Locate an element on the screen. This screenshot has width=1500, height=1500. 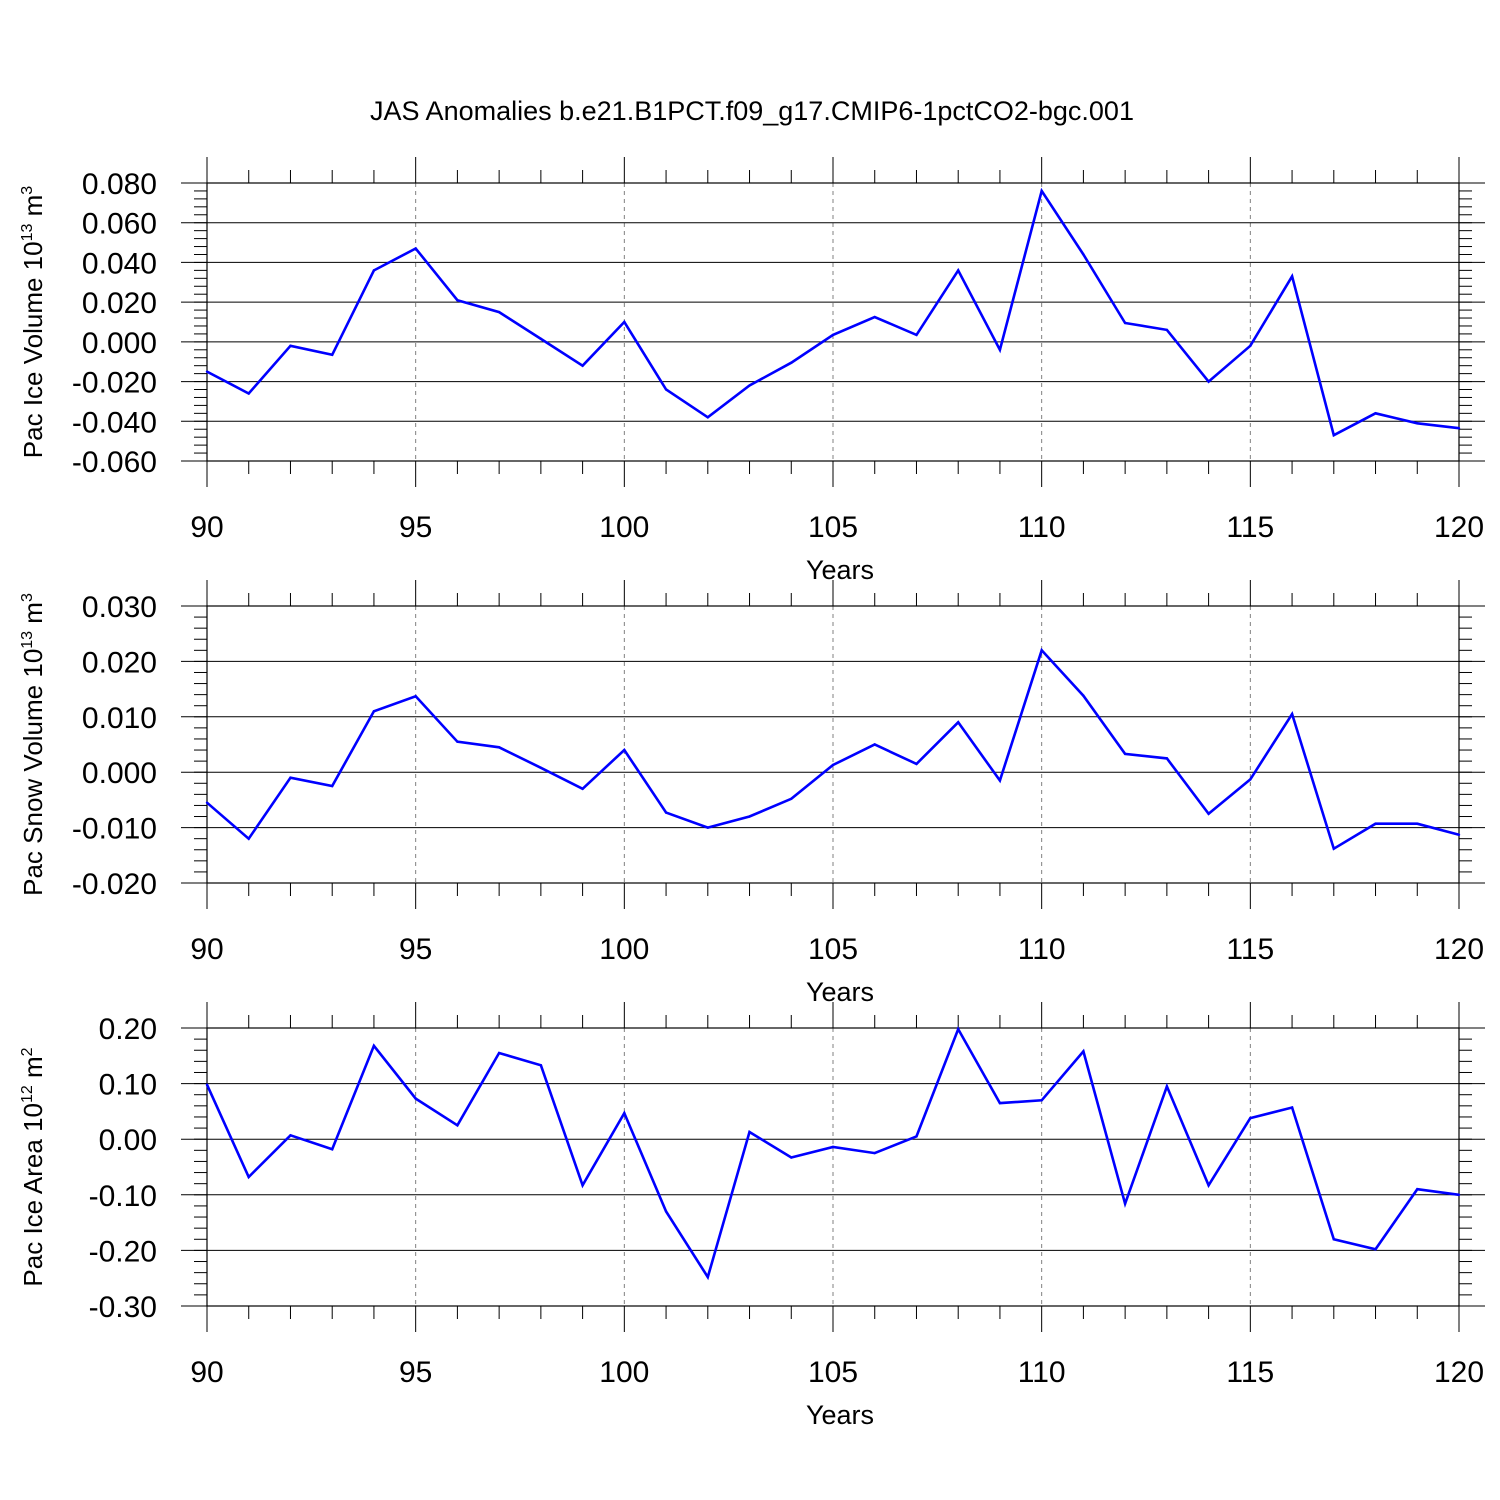
y-axis-label-part: Pac Snow Volume 10 is located at coordinates (33, 772).